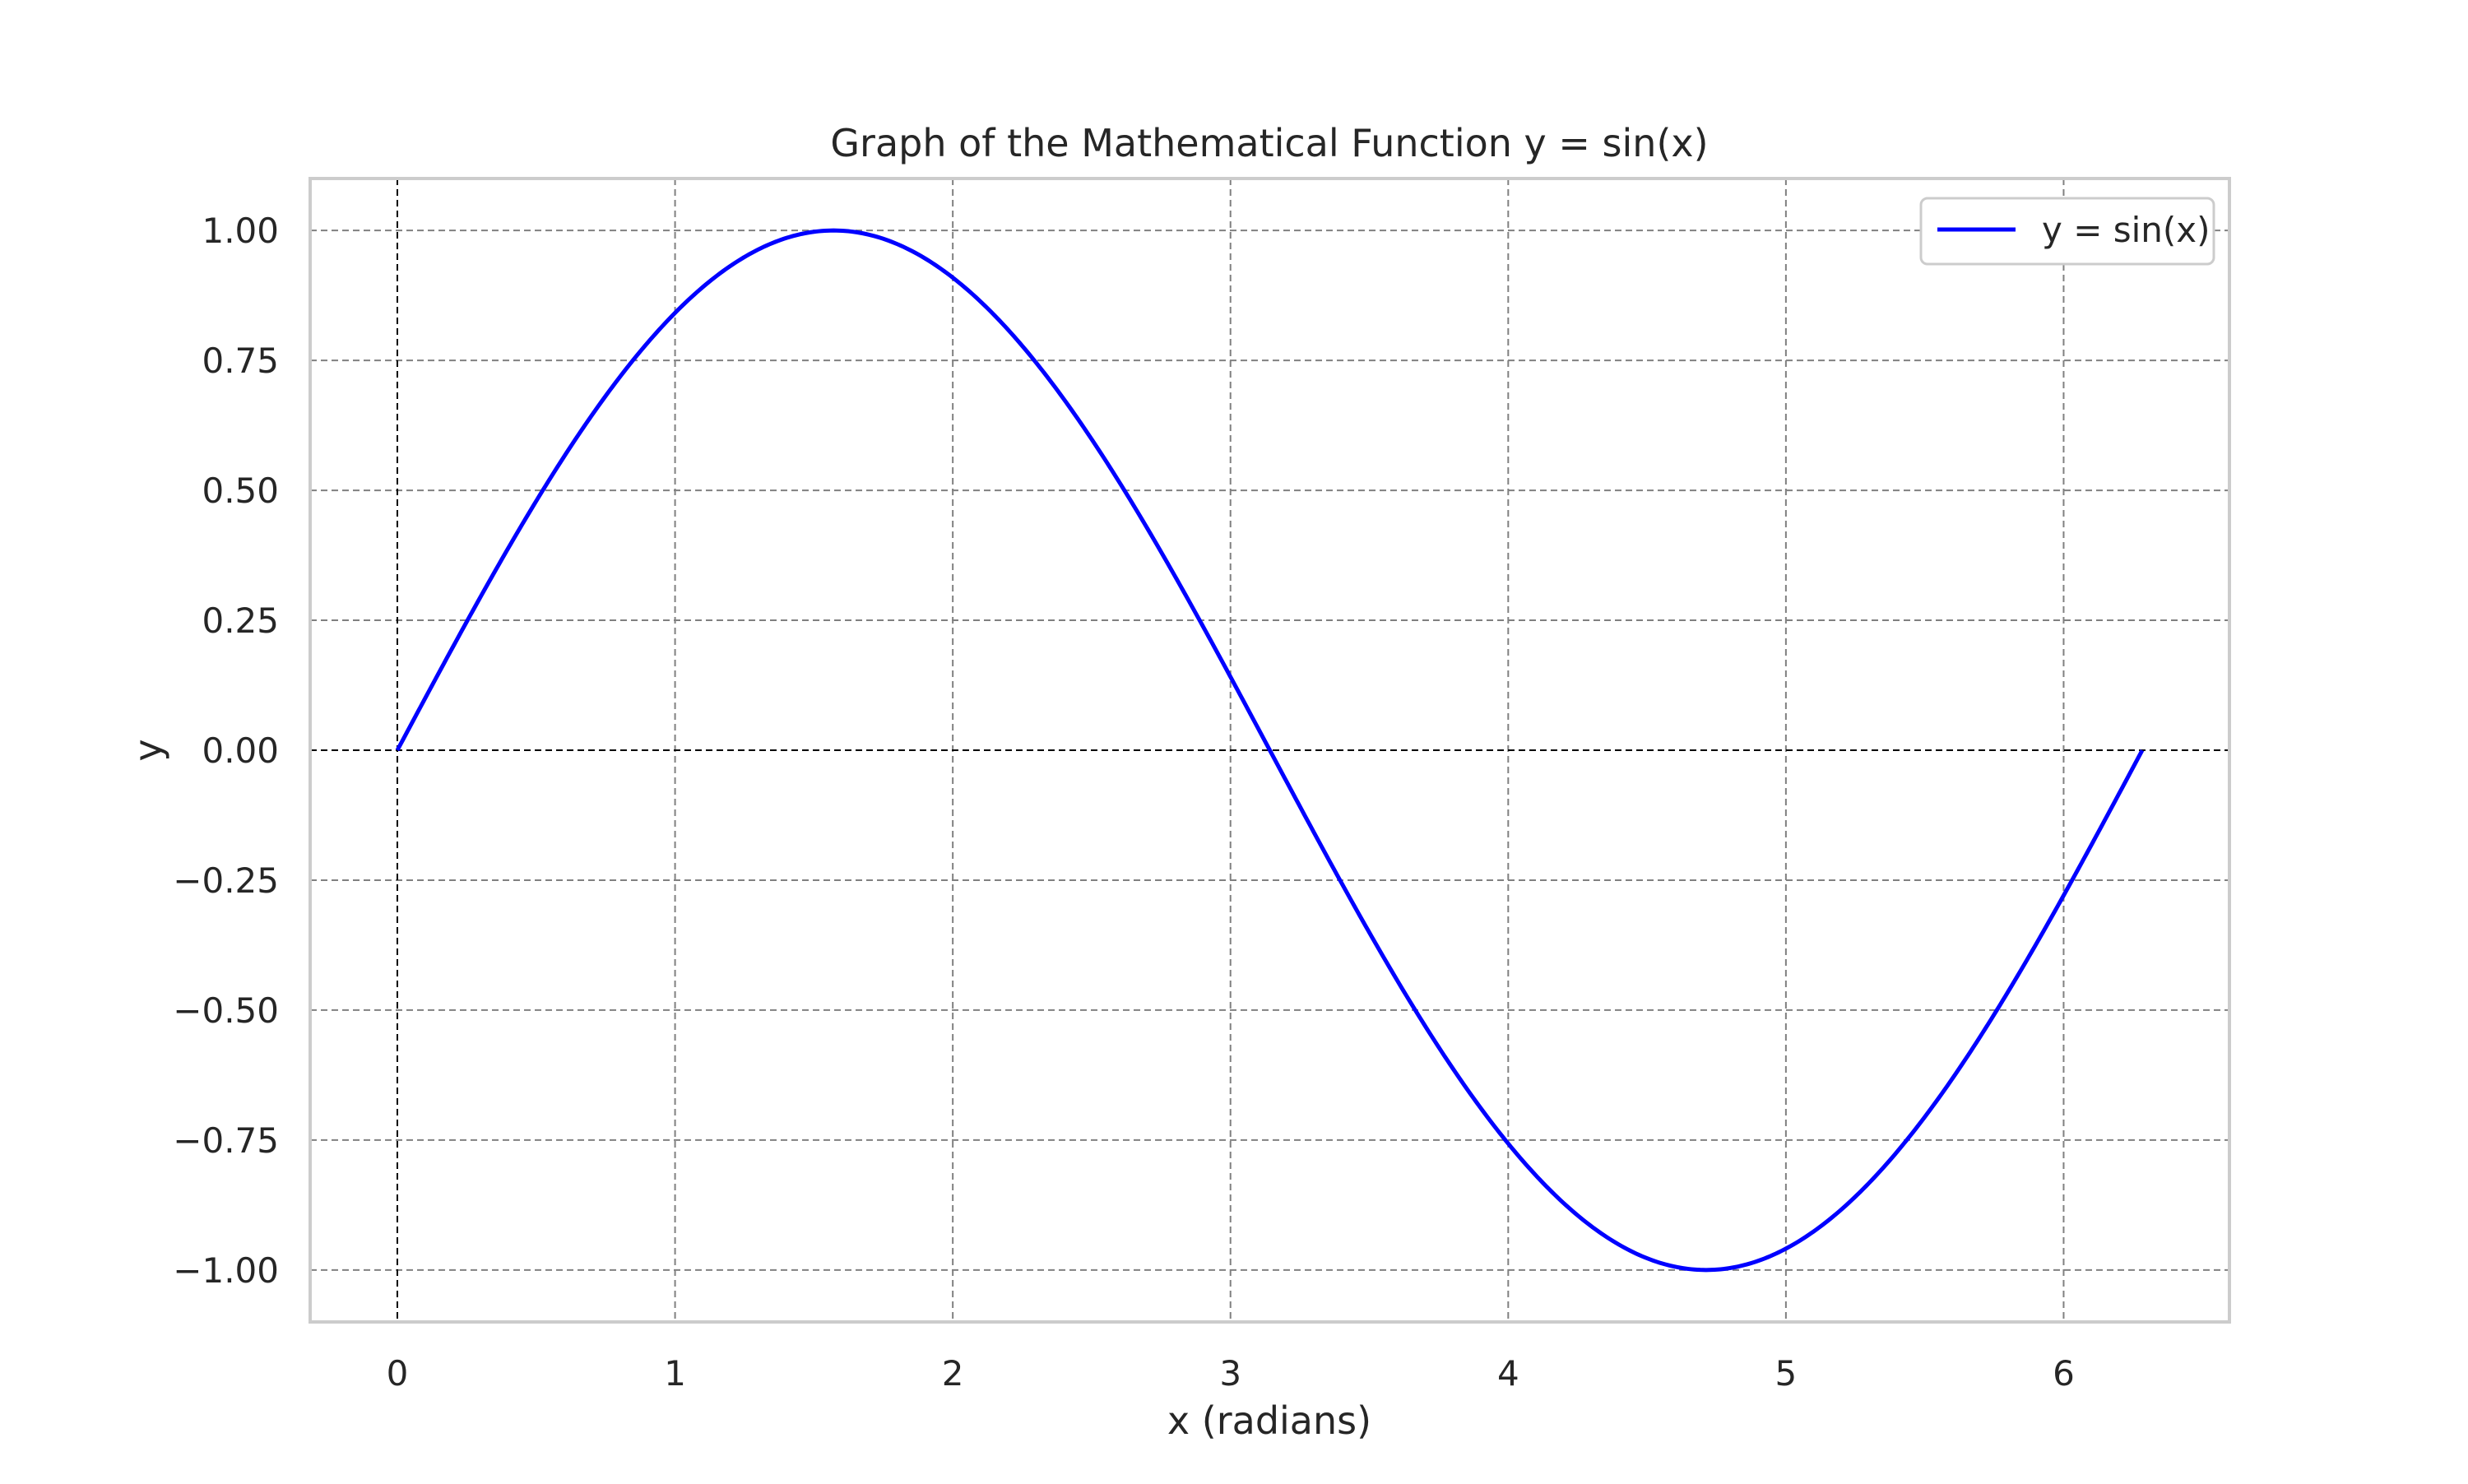  What do you see at coordinates (1269, 1420) in the screenshot?
I see `x-axis-label: x (radians)` at bounding box center [1269, 1420].